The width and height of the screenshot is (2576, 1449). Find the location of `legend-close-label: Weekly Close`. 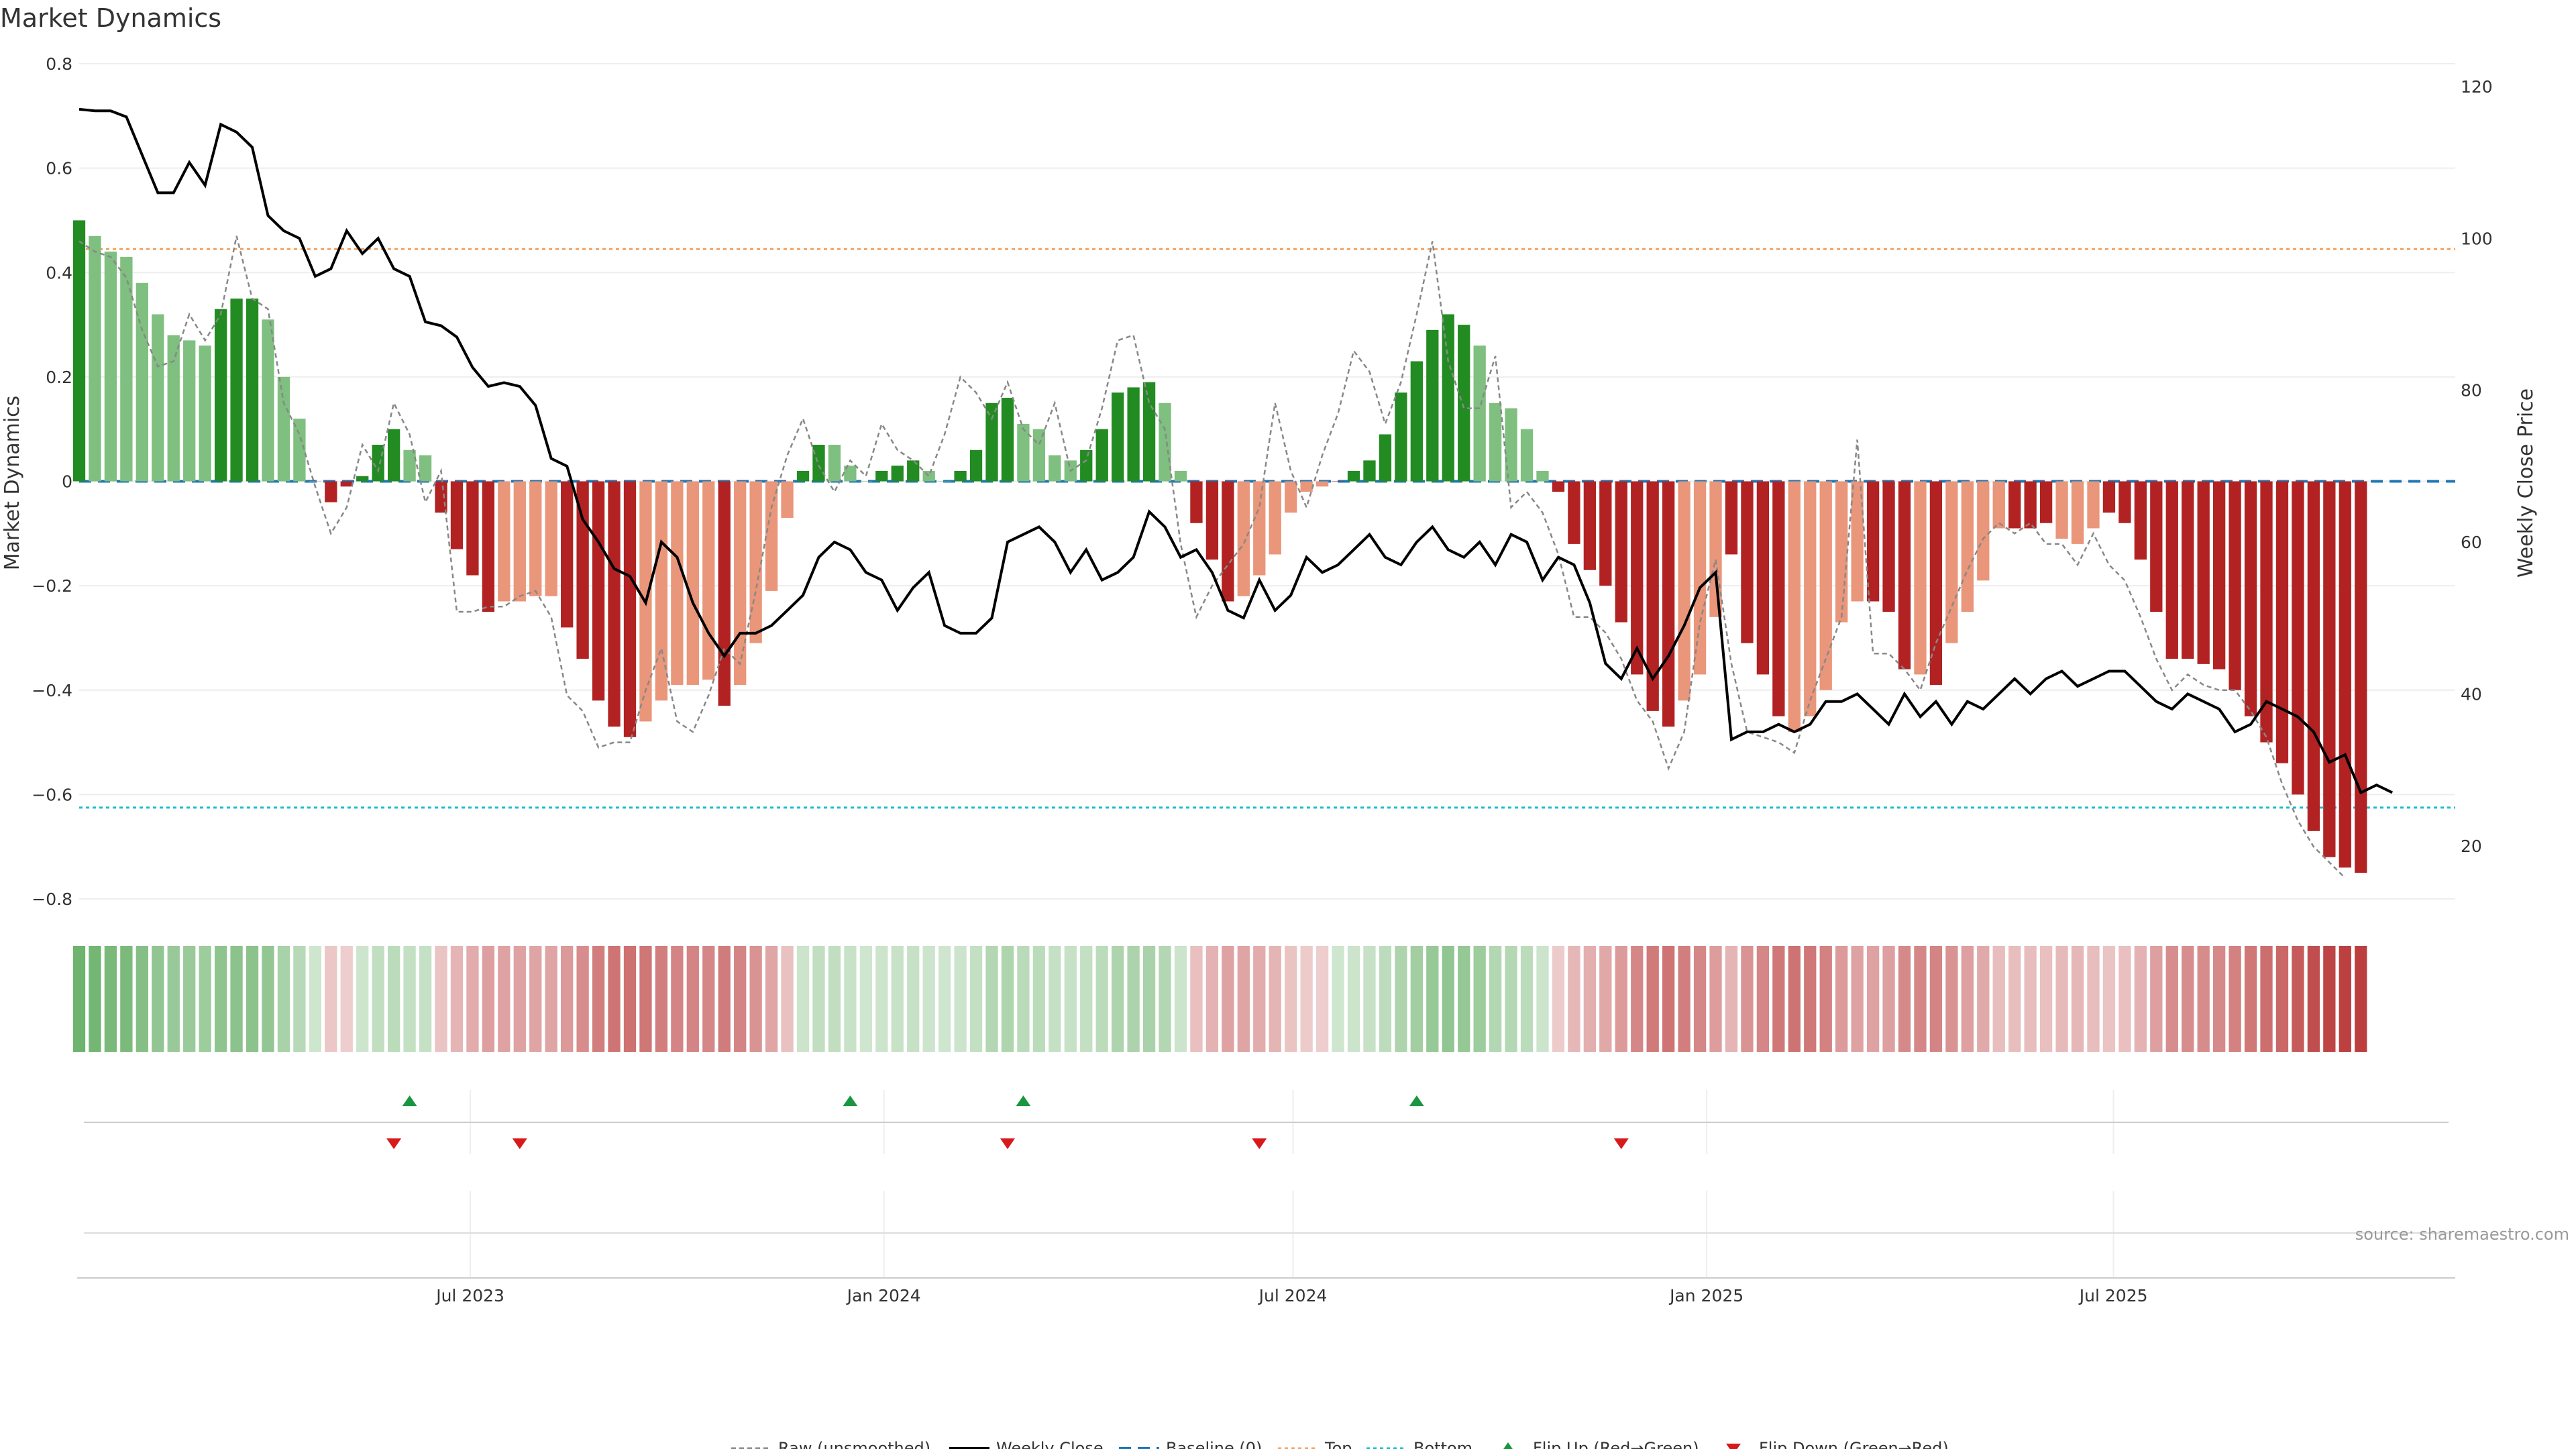

legend-close-label: Weekly Close is located at coordinates (1050, 1444).